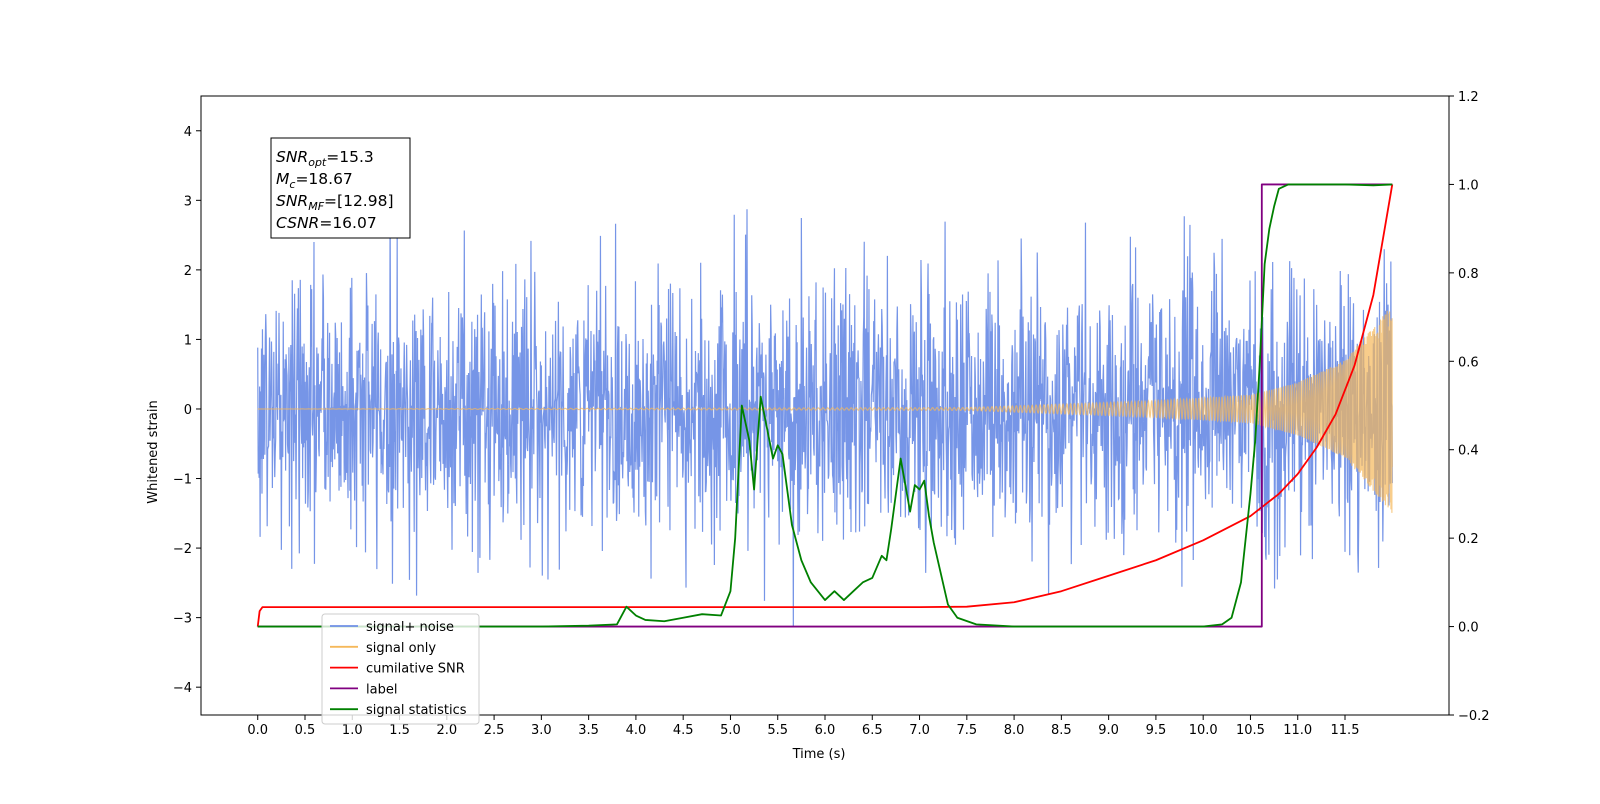 This screenshot has height=804, width=1600. I want to click on legend-entry: cumilative SNR, so click(415, 669).